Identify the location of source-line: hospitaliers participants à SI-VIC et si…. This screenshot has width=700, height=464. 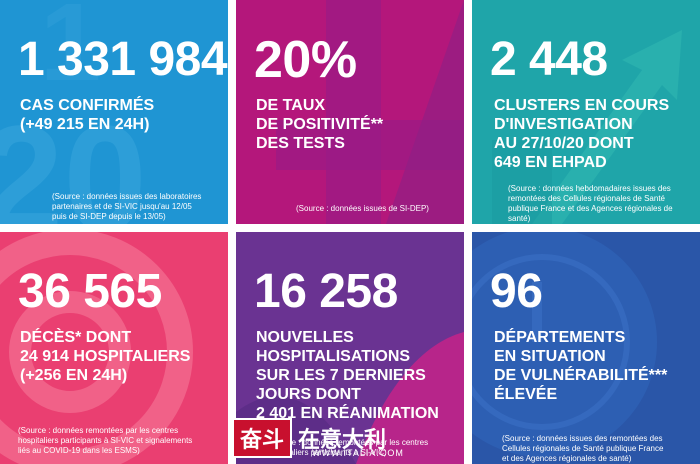
(105, 440).